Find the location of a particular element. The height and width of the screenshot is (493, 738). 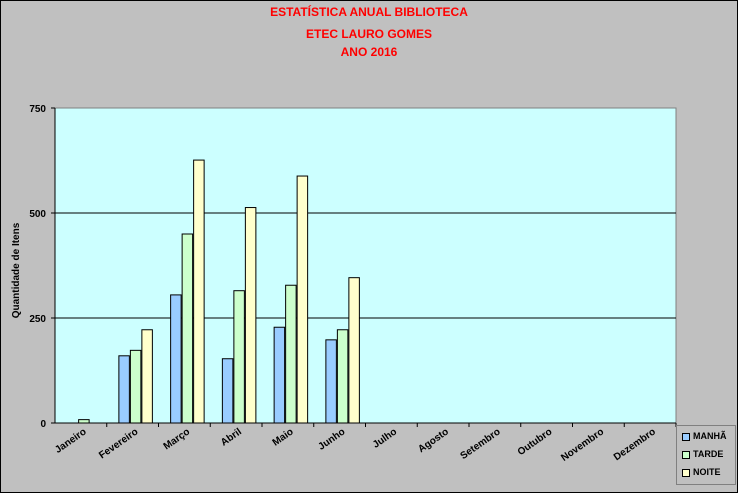

legend-swatch-manha is located at coordinates (686, 436).